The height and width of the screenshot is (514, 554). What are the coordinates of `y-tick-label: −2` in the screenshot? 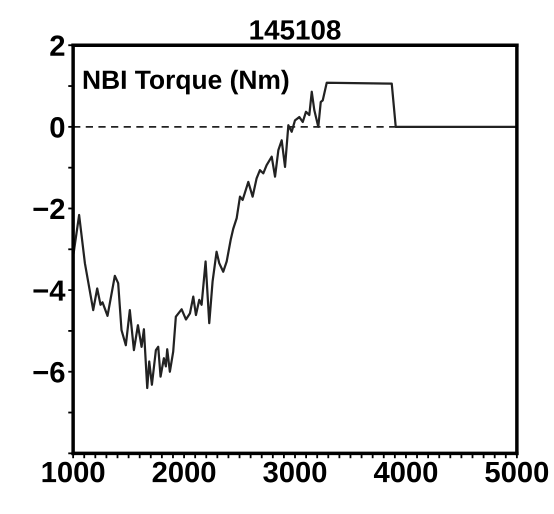 It's located at (48, 209).